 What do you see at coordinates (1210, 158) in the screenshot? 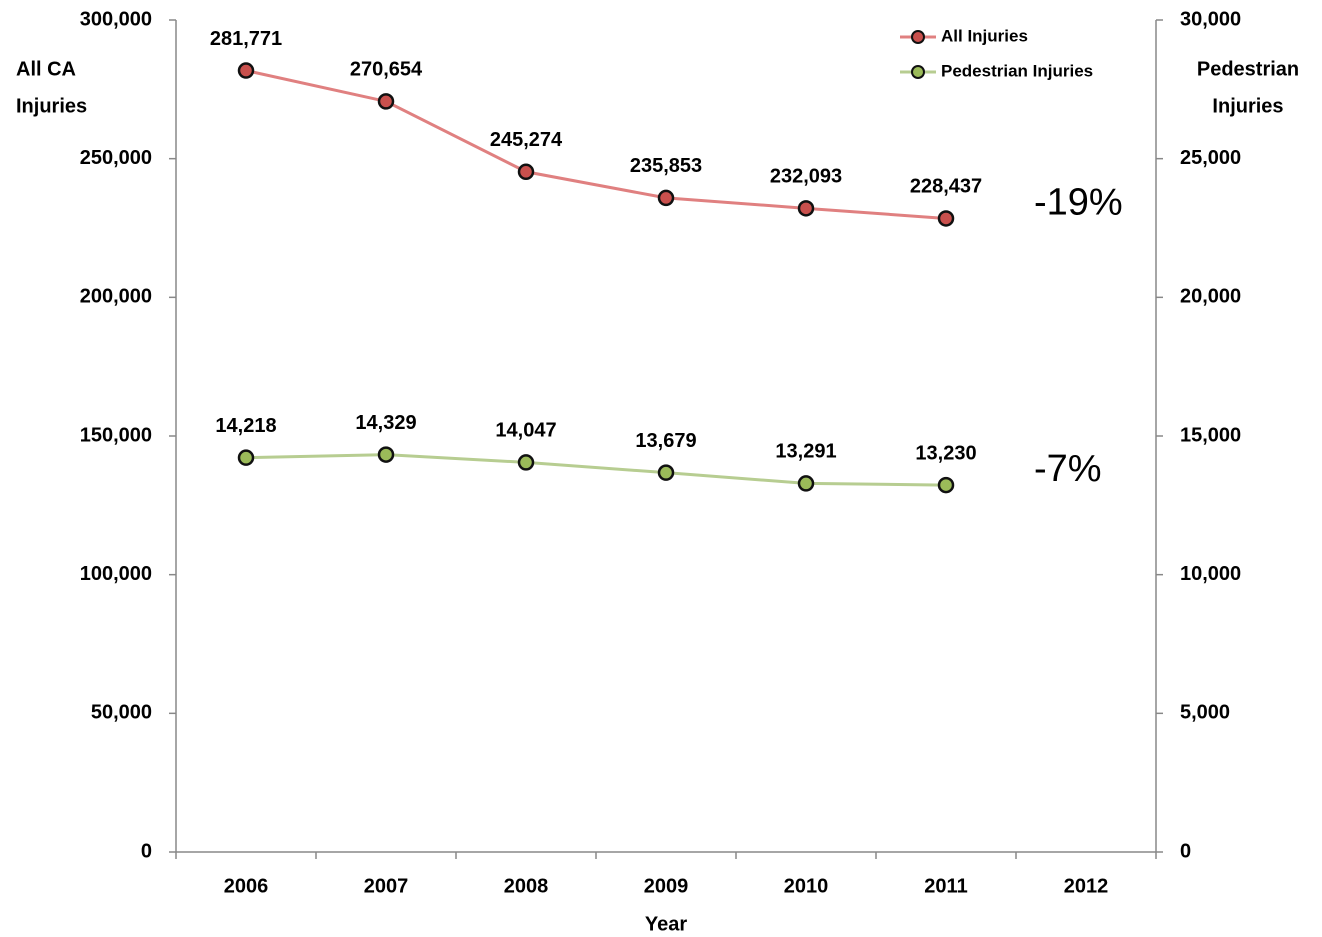
I see `y2-tick-label: 25,000` at bounding box center [1210, 158].